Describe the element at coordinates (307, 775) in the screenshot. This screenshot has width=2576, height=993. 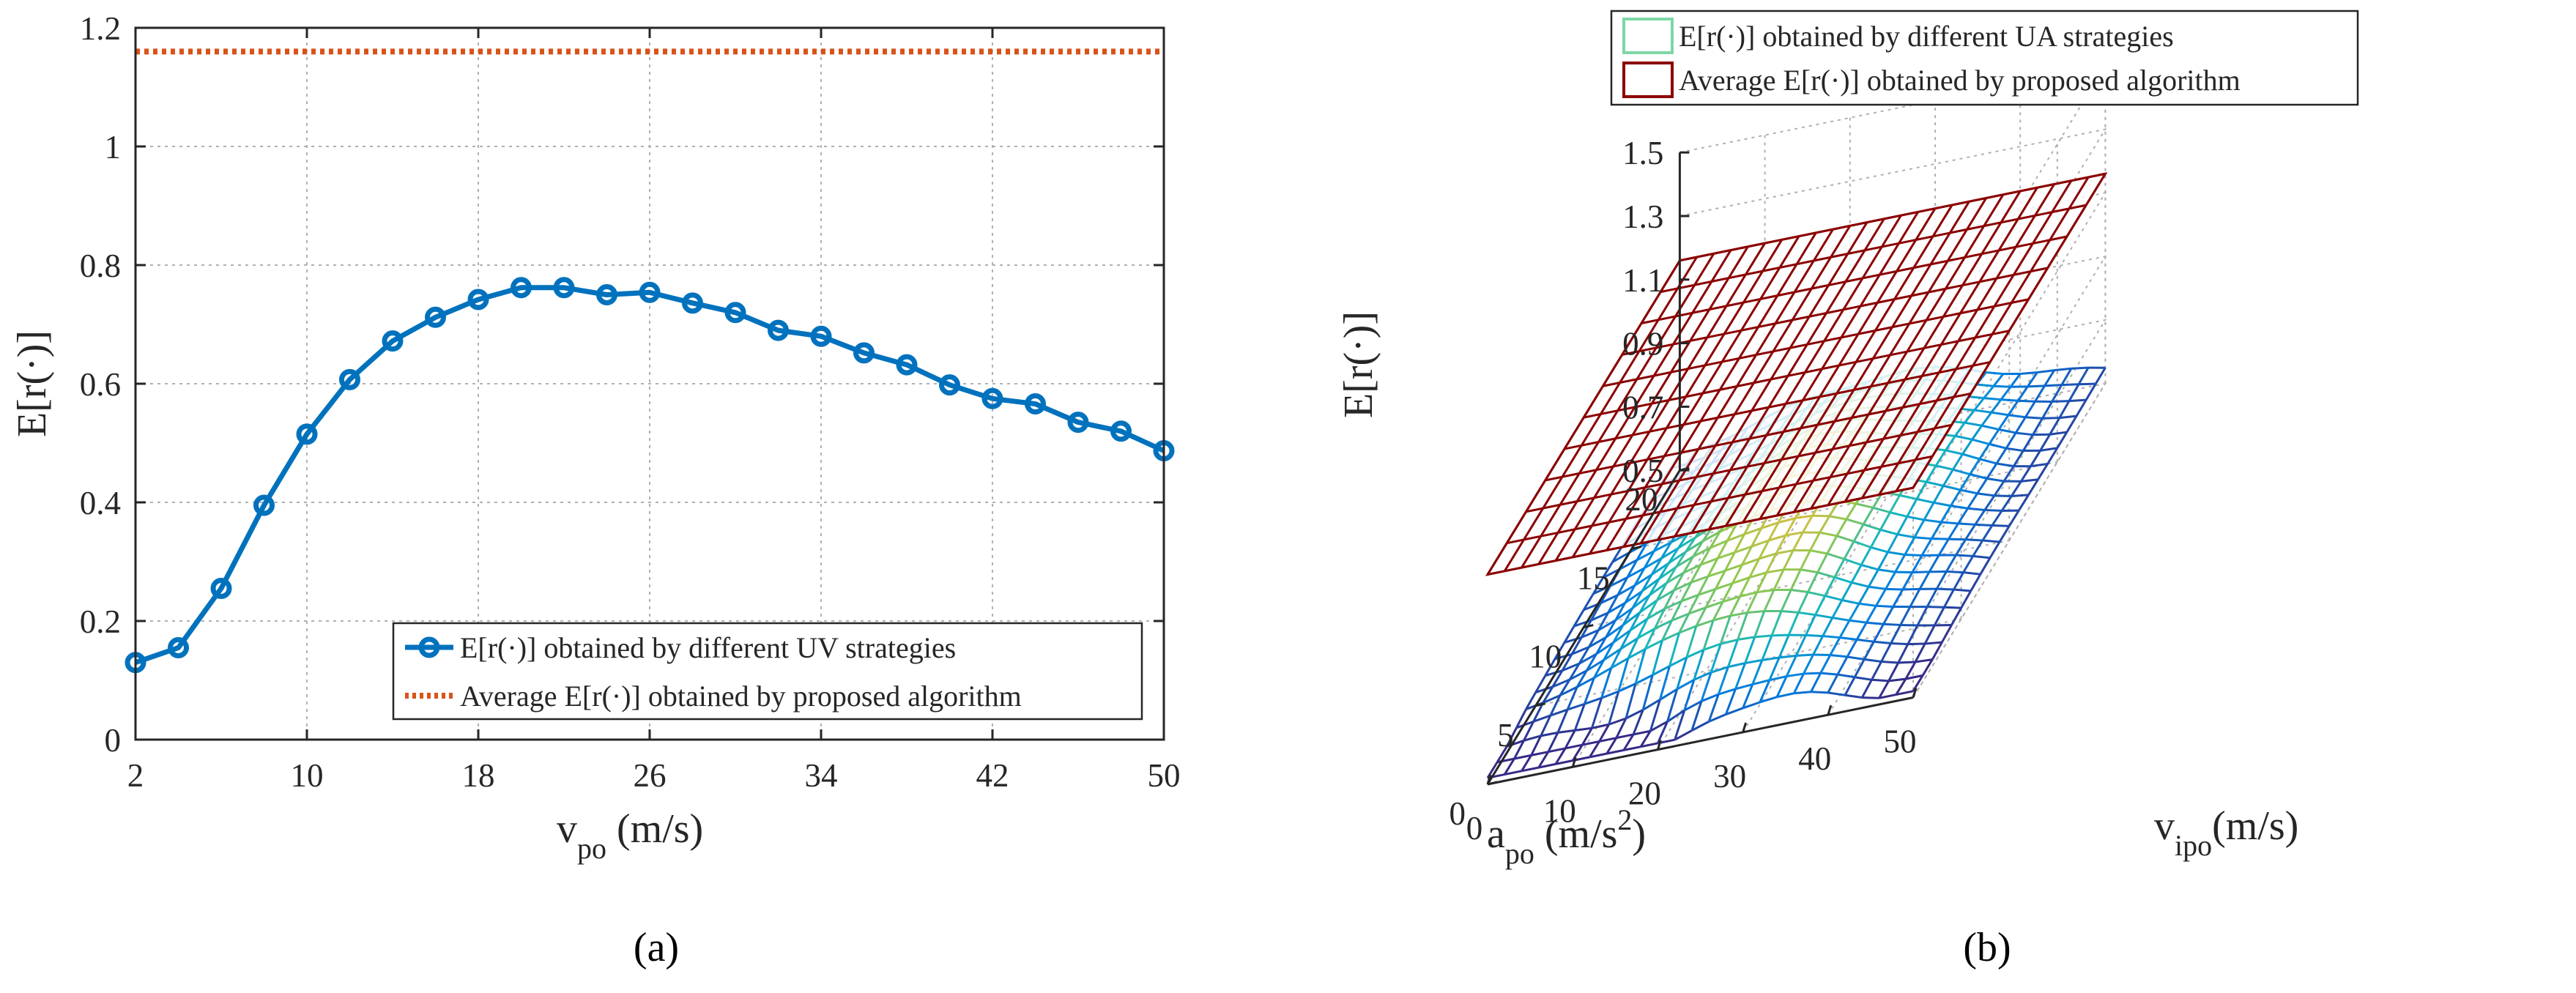
I see `x-tick-label: 10` at that location.